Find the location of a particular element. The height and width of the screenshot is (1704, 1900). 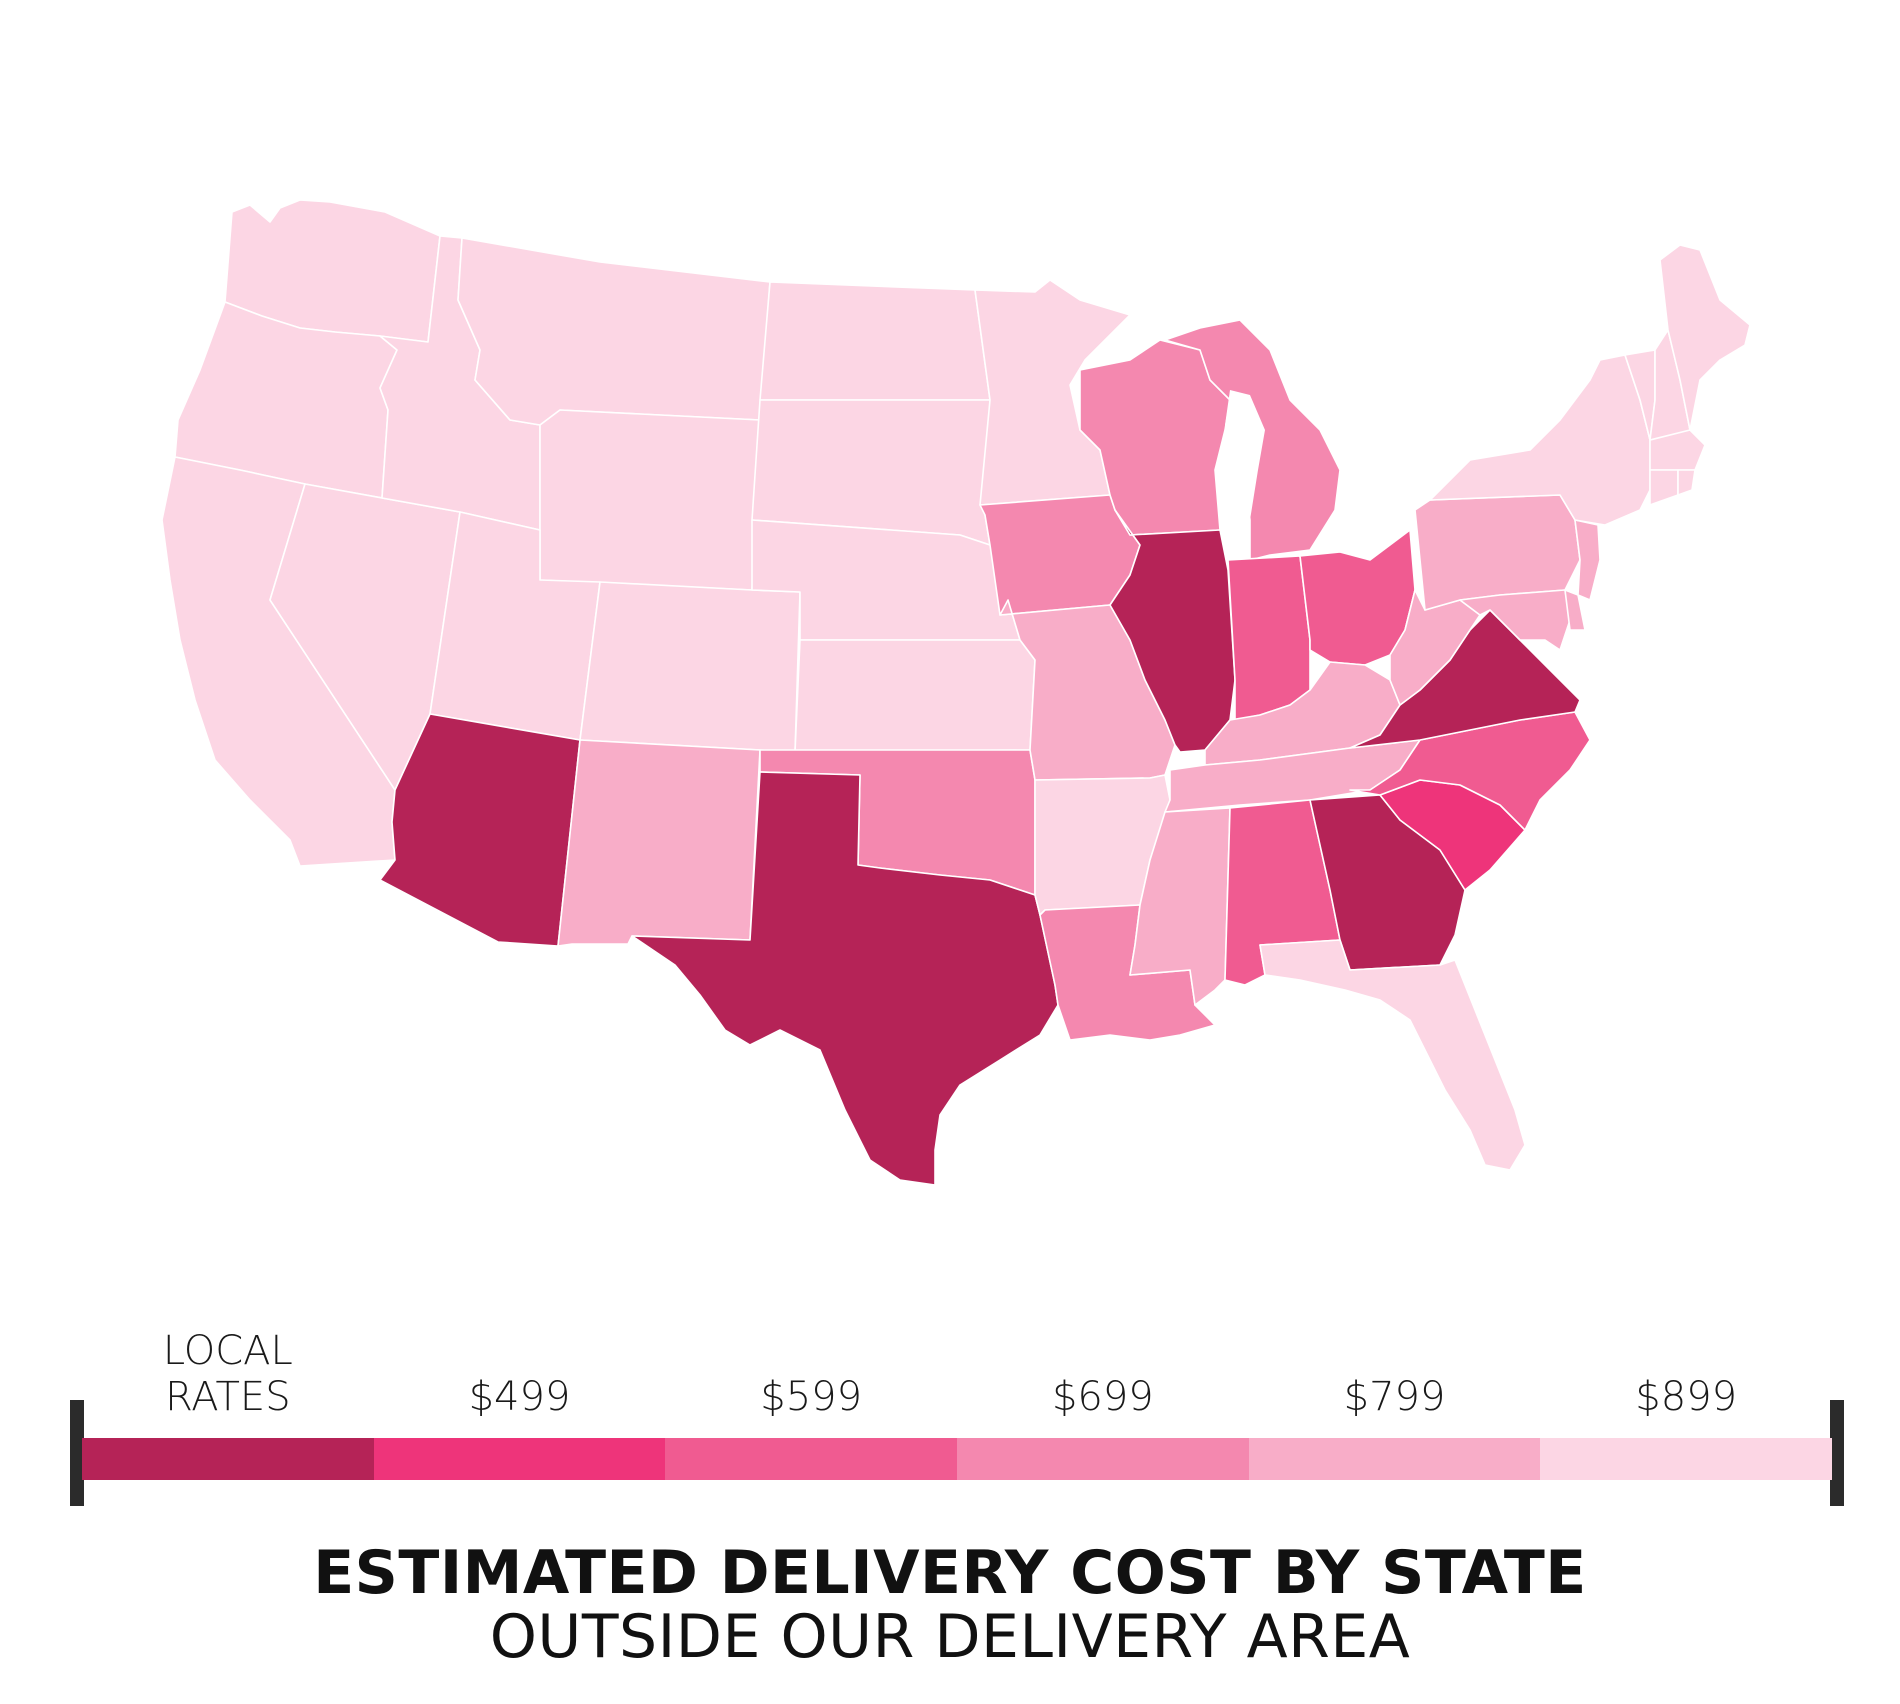

lake-michigan is located at coordinates (1245, 472).